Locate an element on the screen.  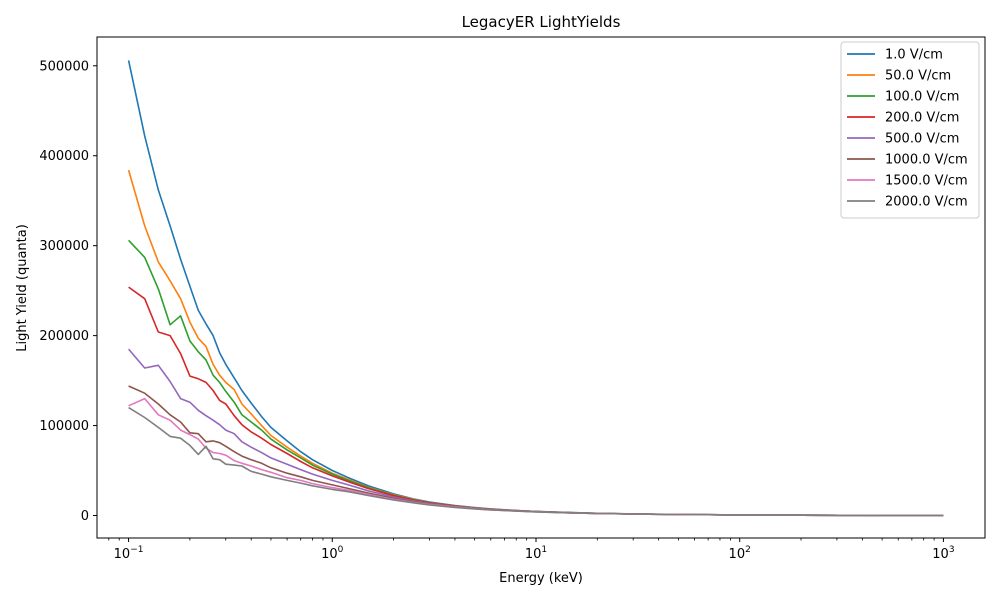
y-tick-label: 200000 is located at coordinates (64, 336).